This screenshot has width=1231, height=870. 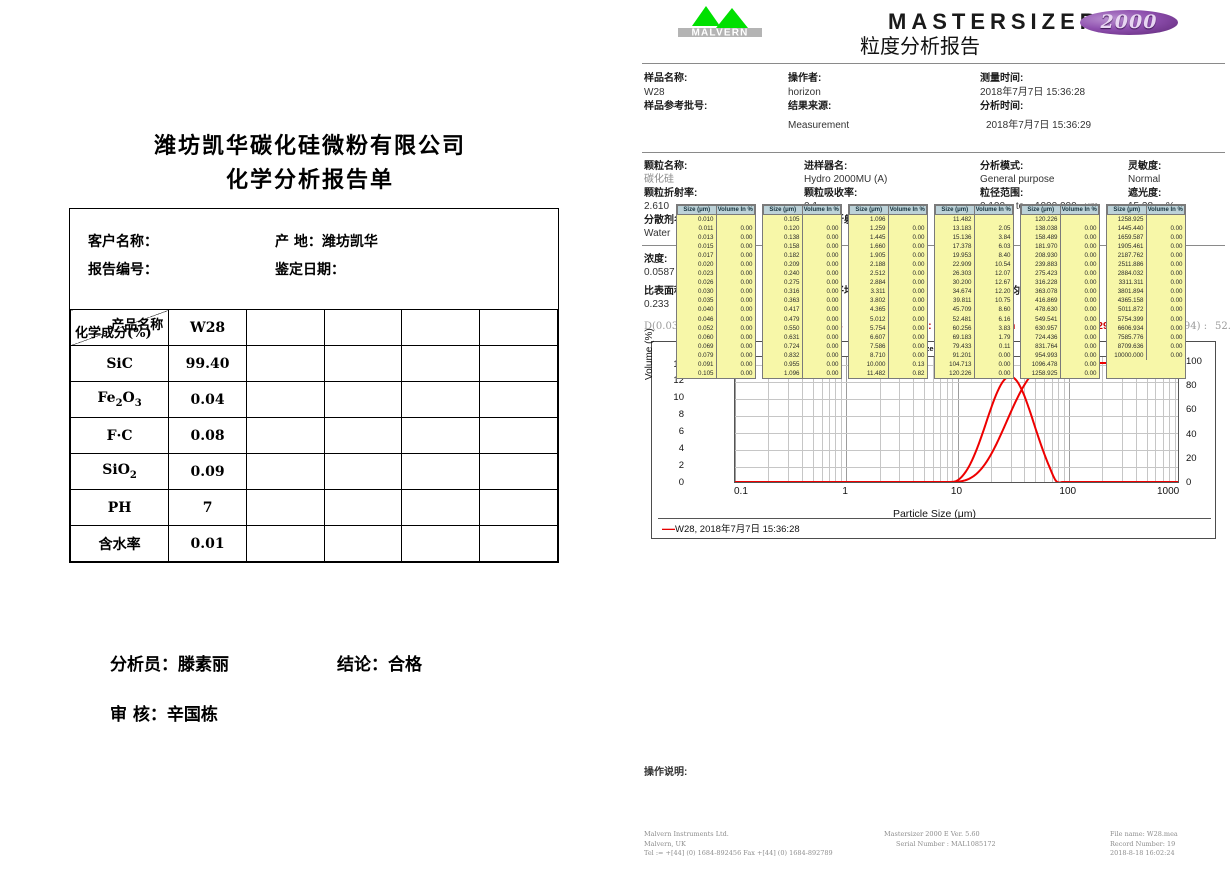 I want to click on table-row: 1.259 0.00, so click(x=888, y=228).